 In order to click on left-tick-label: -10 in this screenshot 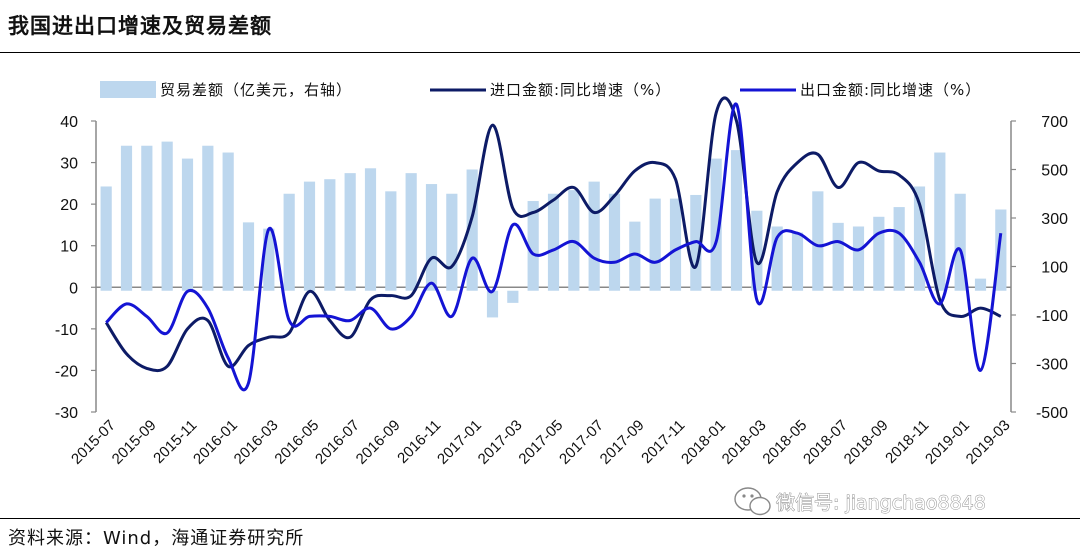, I will do `click(66, 330)`.